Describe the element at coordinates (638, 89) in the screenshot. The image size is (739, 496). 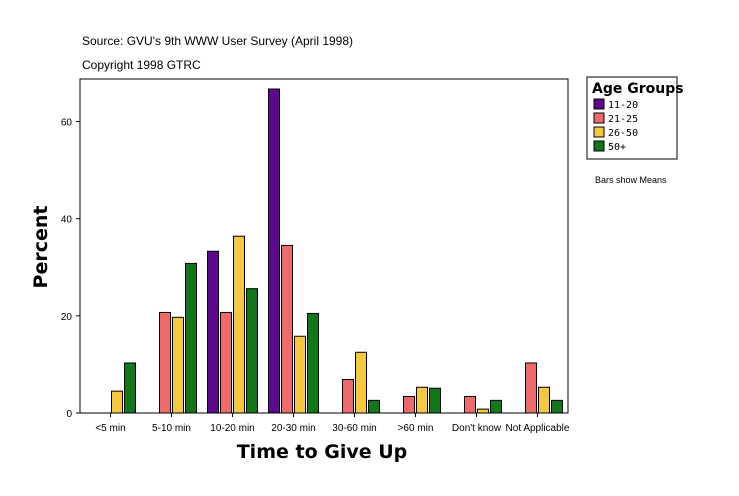
I see `legend-title: Age Groups` at that location.